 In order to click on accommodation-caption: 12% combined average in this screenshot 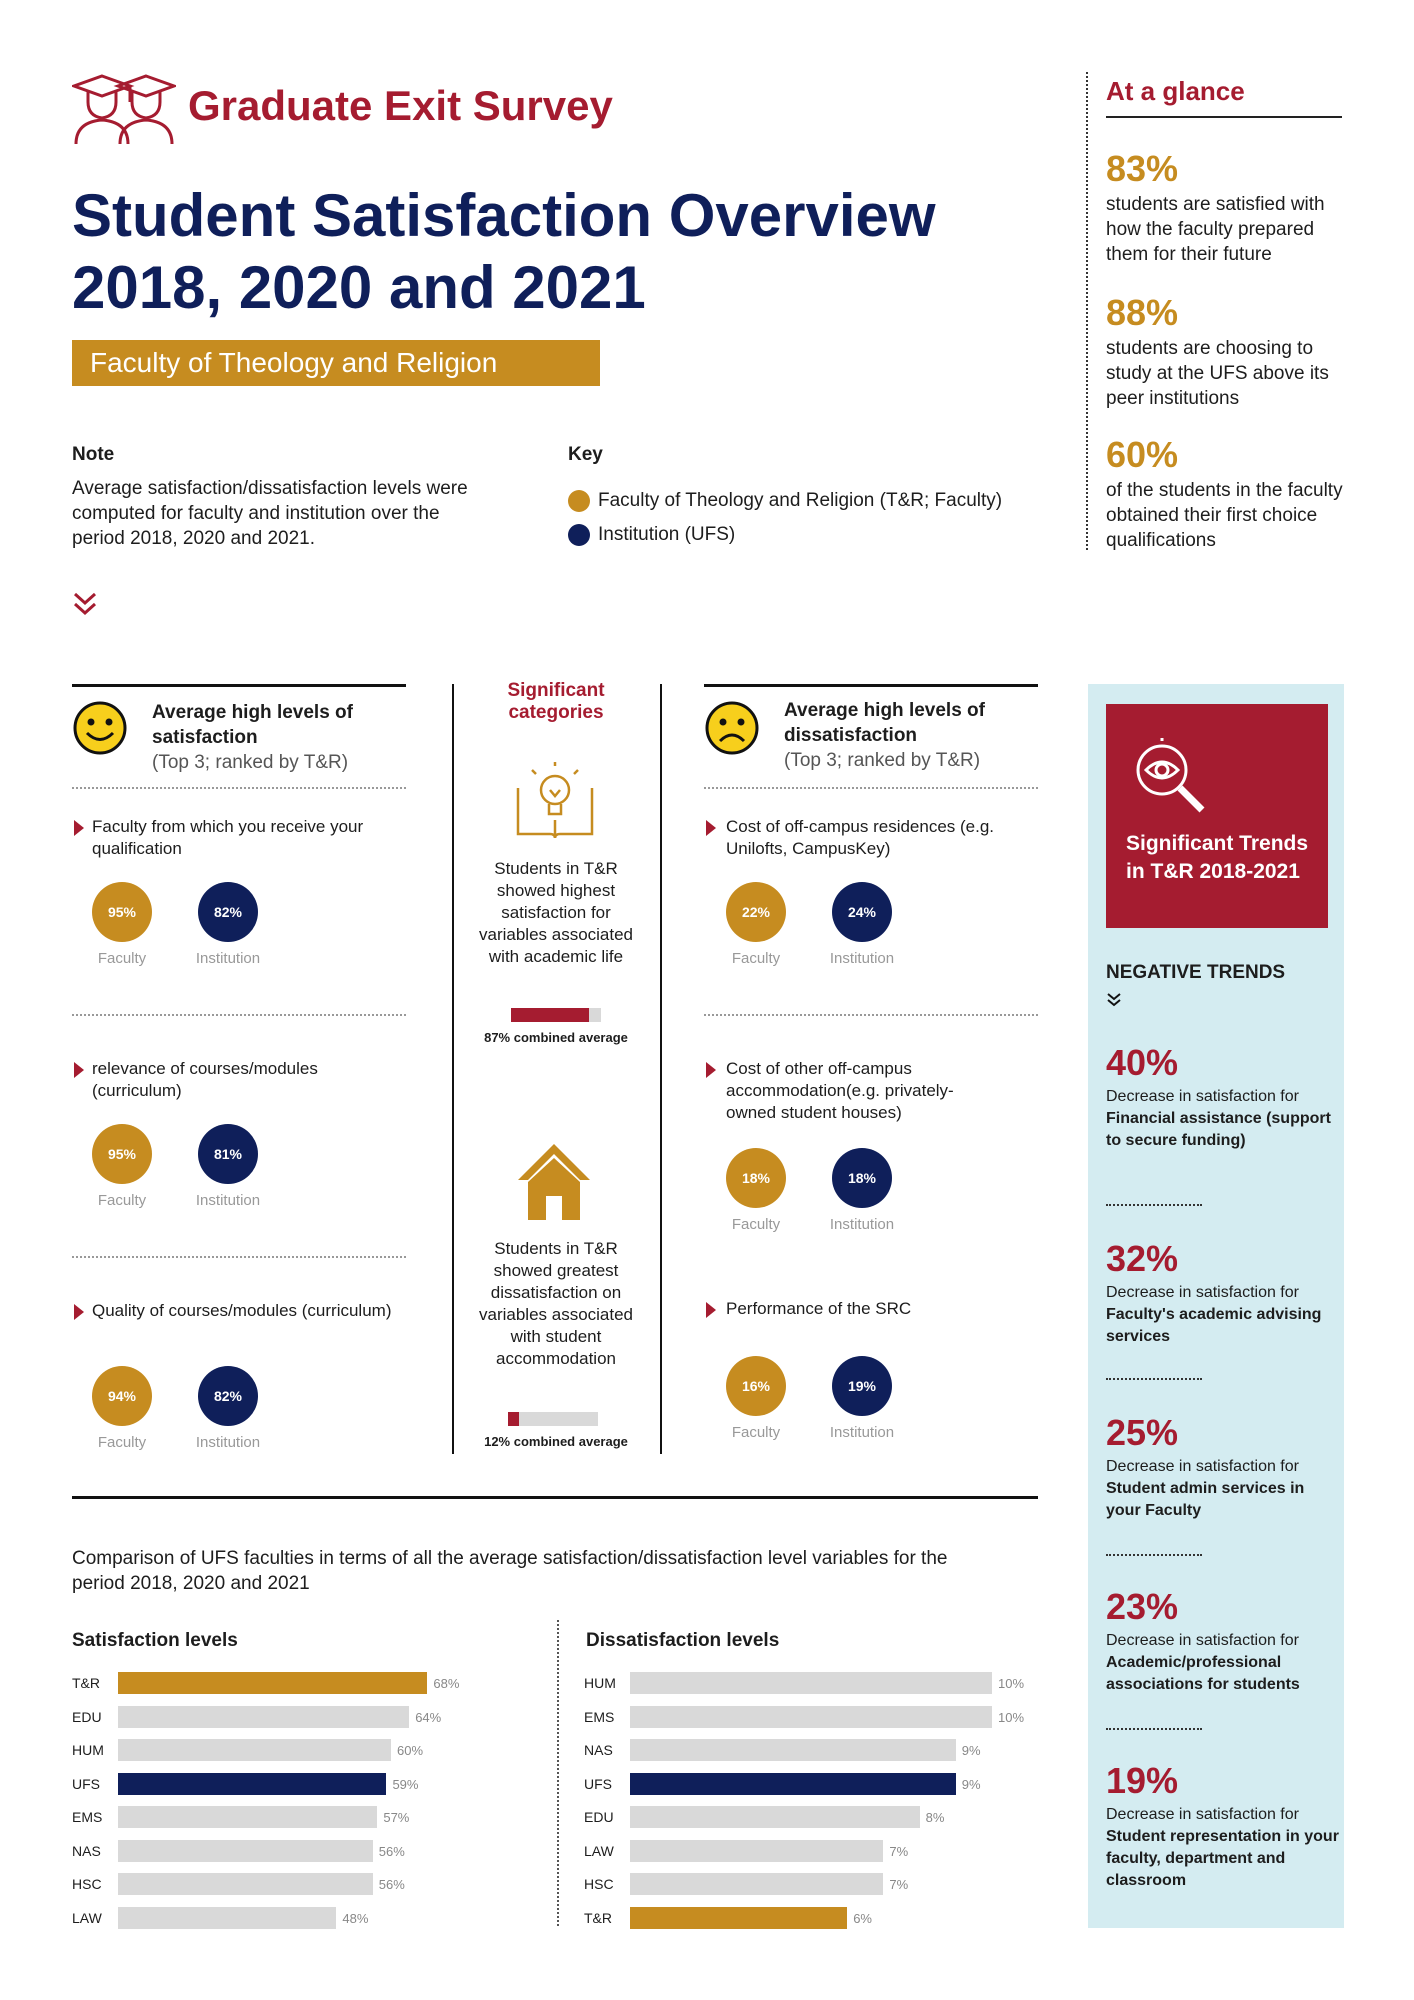, I will do `click(556, 1441)`.